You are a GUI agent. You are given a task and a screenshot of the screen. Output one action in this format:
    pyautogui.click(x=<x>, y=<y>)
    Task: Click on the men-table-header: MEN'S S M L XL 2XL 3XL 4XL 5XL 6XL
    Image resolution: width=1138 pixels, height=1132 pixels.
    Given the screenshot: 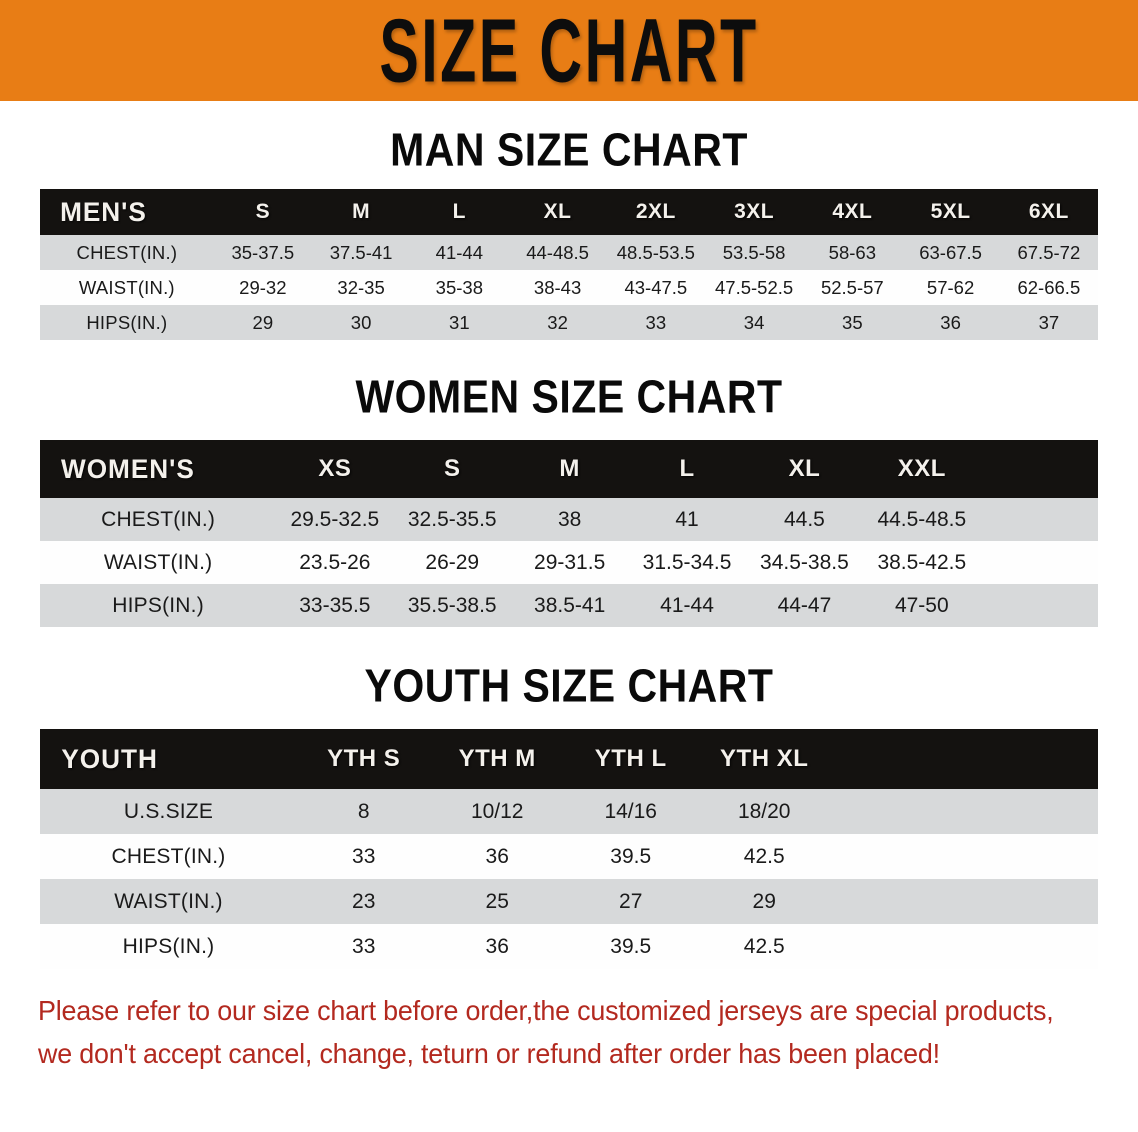 What is the action you would take?
    pyautogui.click(x=569, y=212)
    